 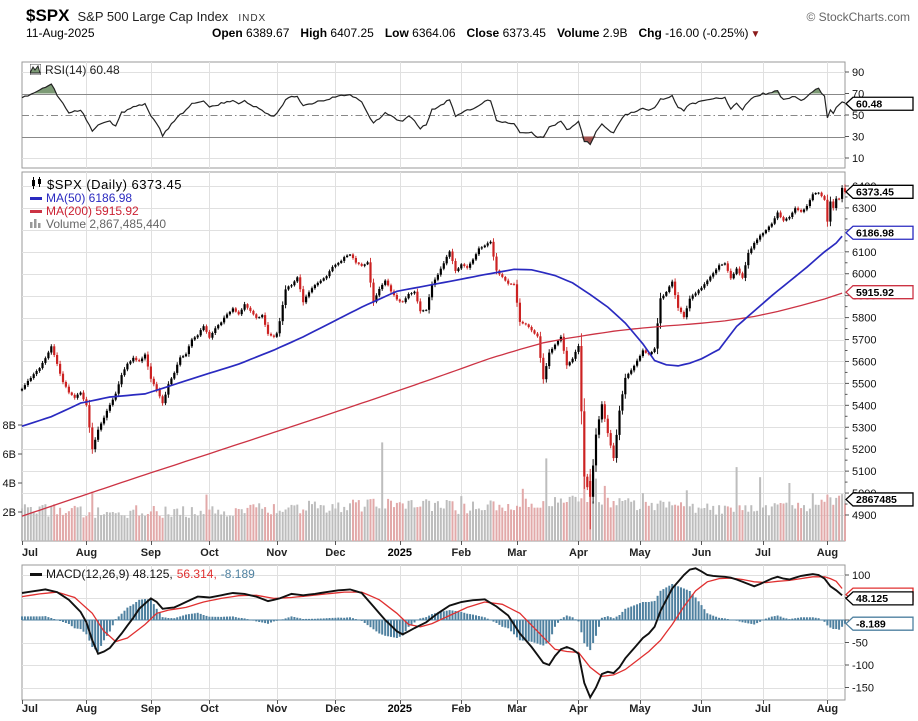 I want to click on svg-text: 5700, so click(x=864, y=341).